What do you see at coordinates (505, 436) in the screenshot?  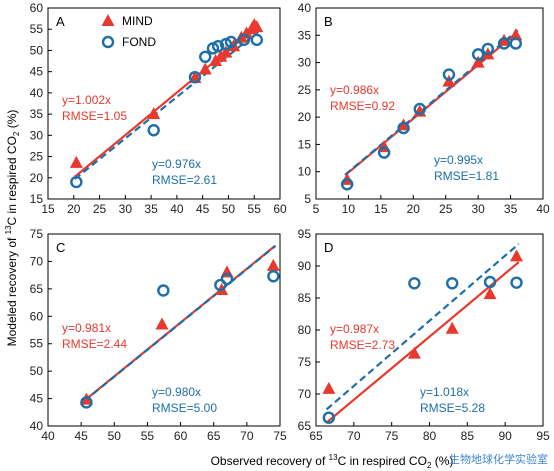 I see `x-tick-label: 90` at bounding box center [505, 436].